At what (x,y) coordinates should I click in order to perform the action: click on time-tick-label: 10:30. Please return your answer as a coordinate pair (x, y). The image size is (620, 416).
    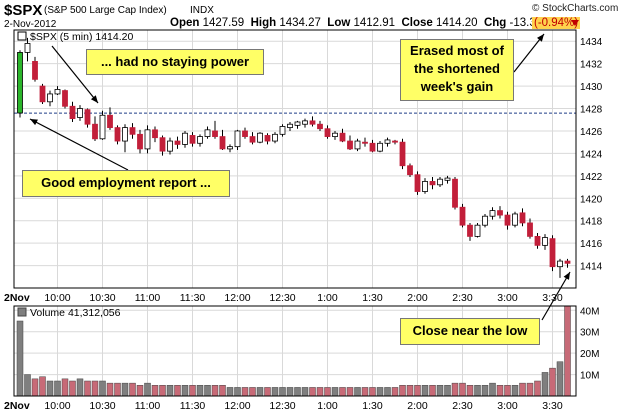
    Looking at the image, I should click on (102, 298).